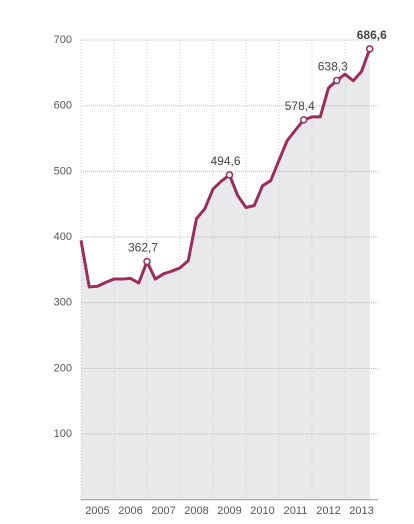  Describe the element at coordinates (361, 511) in the screenshot. I see `x-tick-label: 2013` at that location.